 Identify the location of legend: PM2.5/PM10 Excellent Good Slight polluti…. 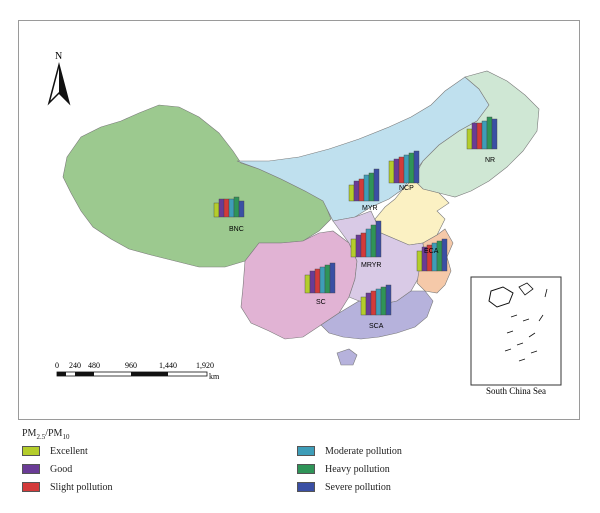
(302, 468).